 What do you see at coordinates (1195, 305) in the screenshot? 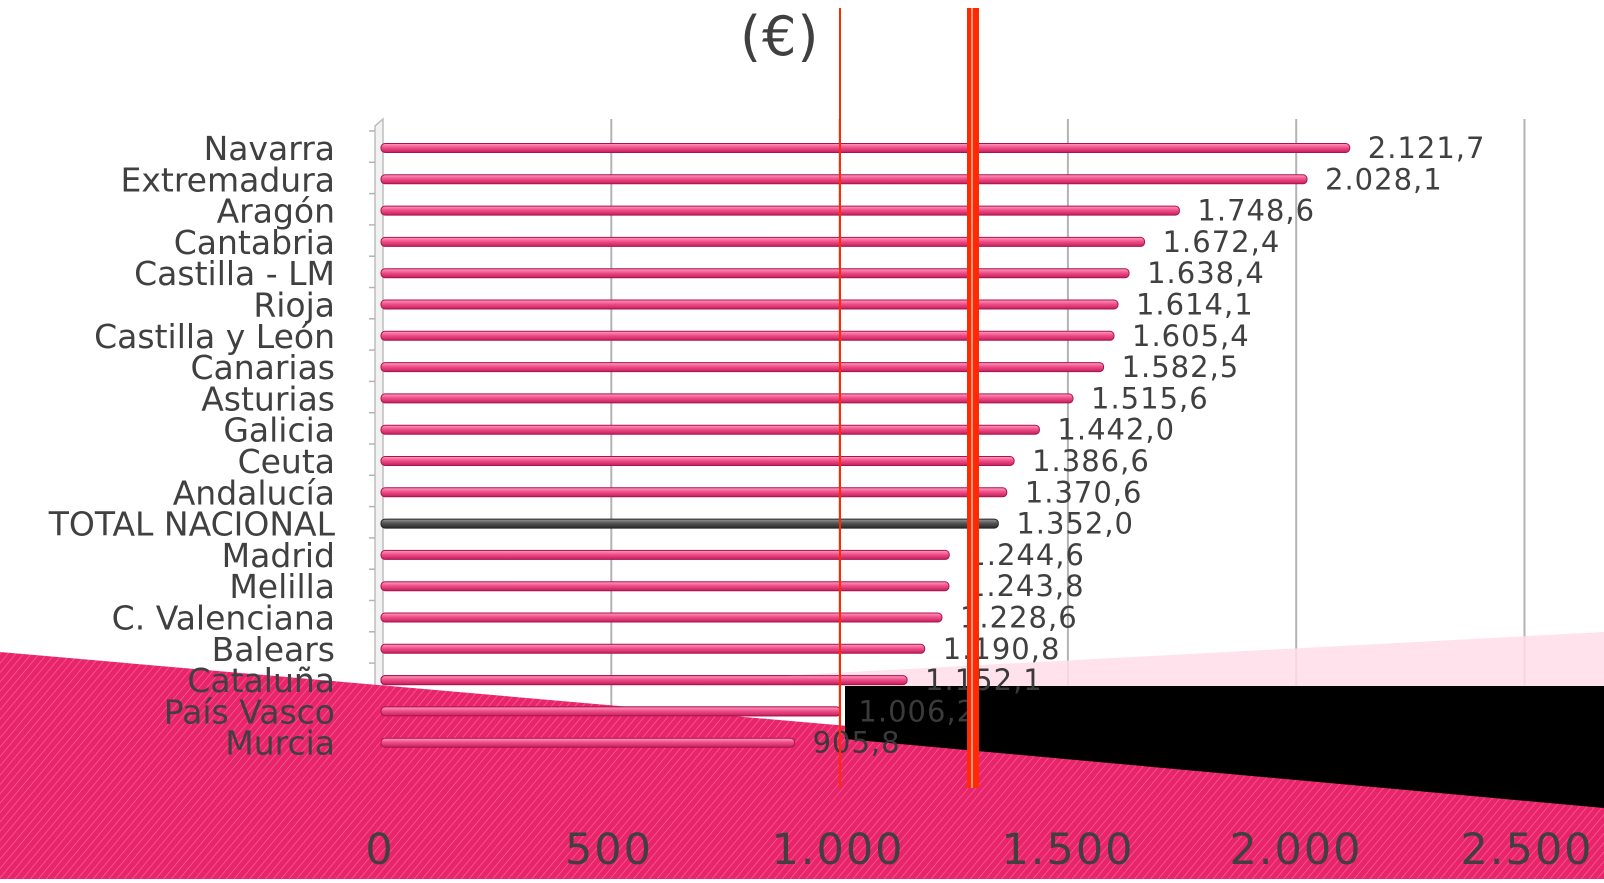
I see `value-label: 1.614,1` at bounding box center [1195, 305].